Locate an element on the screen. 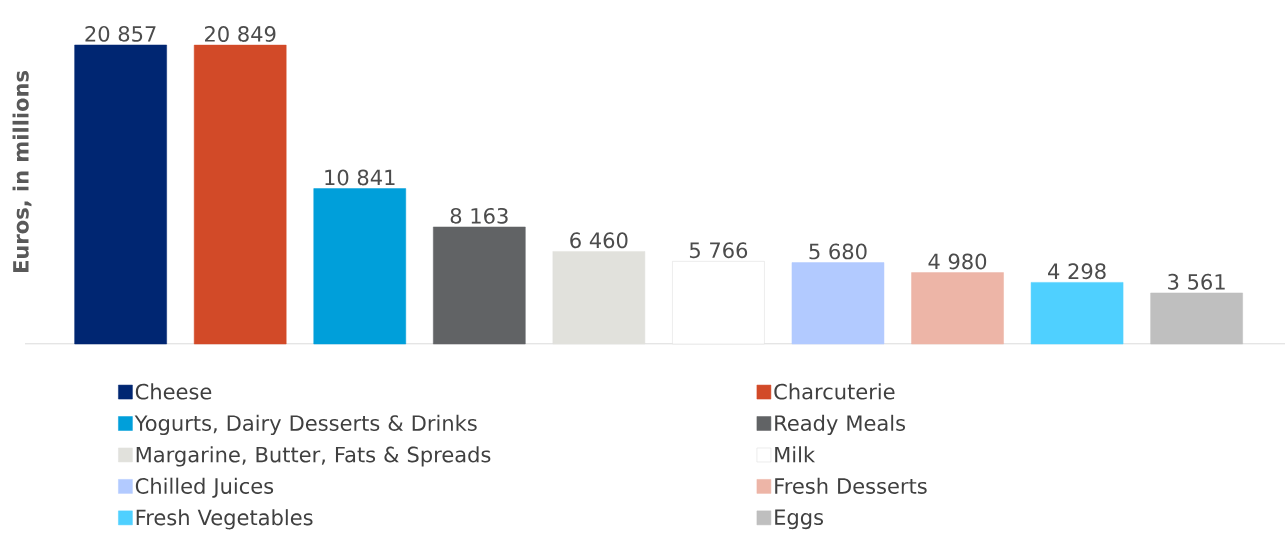 The width and height of the screenshot is (1285, 544). legend-label: Fresh Desserts is located at coordinates (851, 485).